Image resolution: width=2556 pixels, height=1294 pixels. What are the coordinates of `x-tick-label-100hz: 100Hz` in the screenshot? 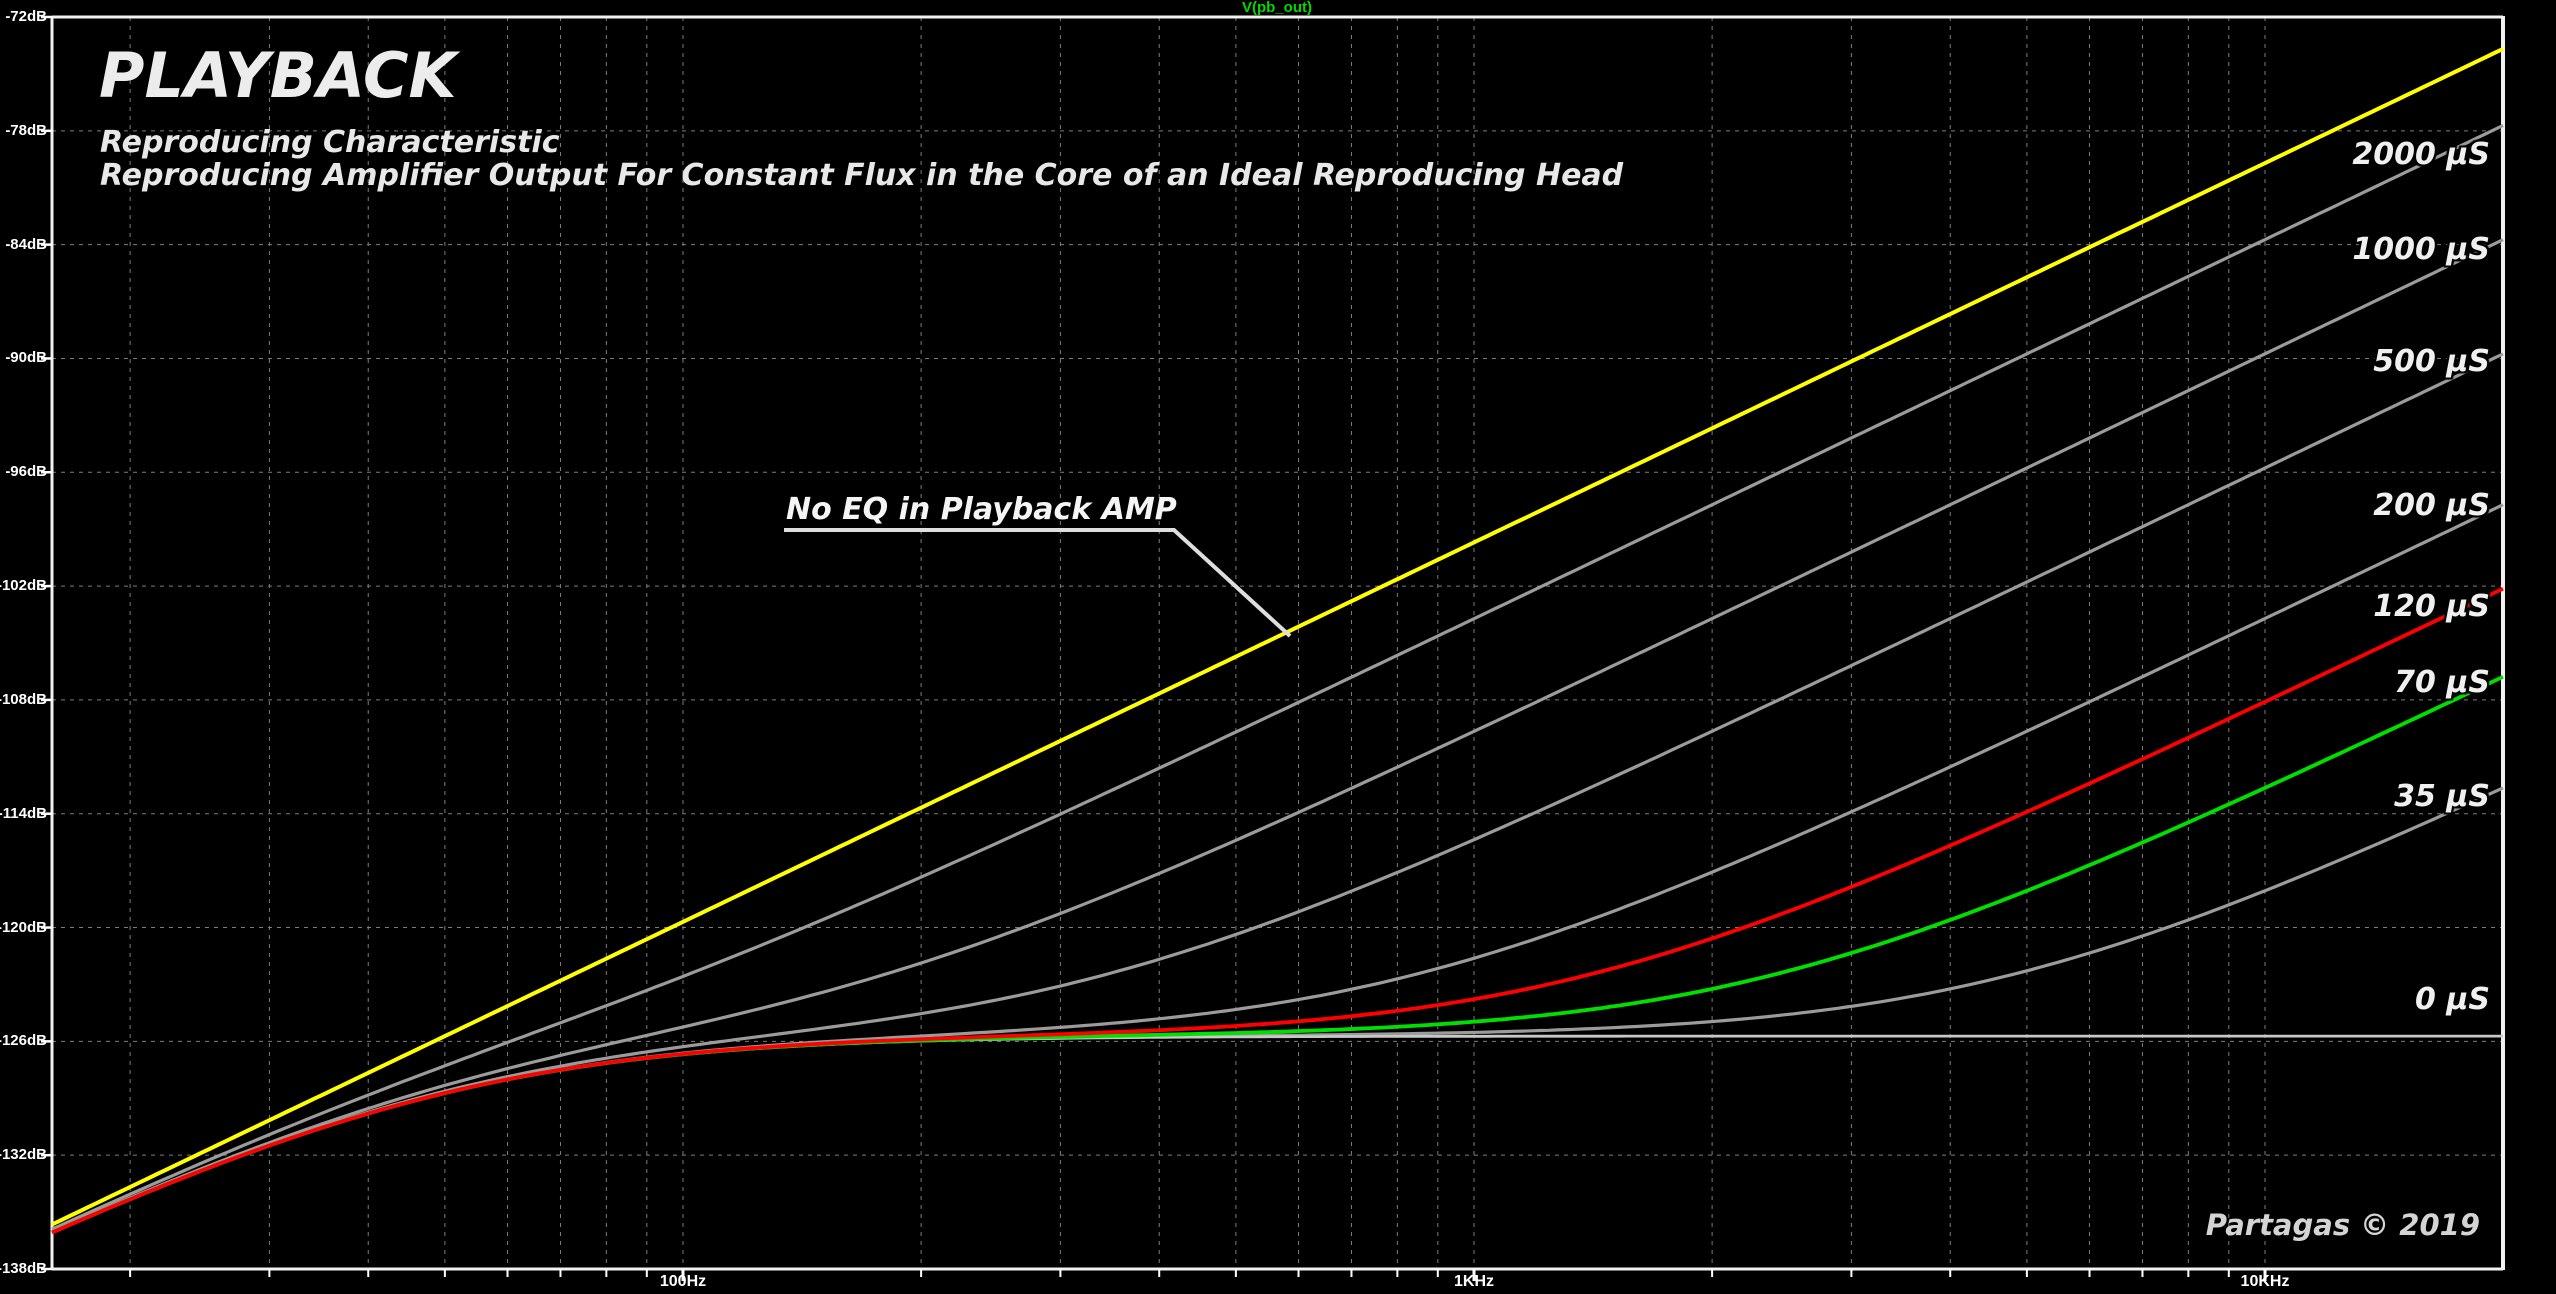 It's located at (683, 1281).